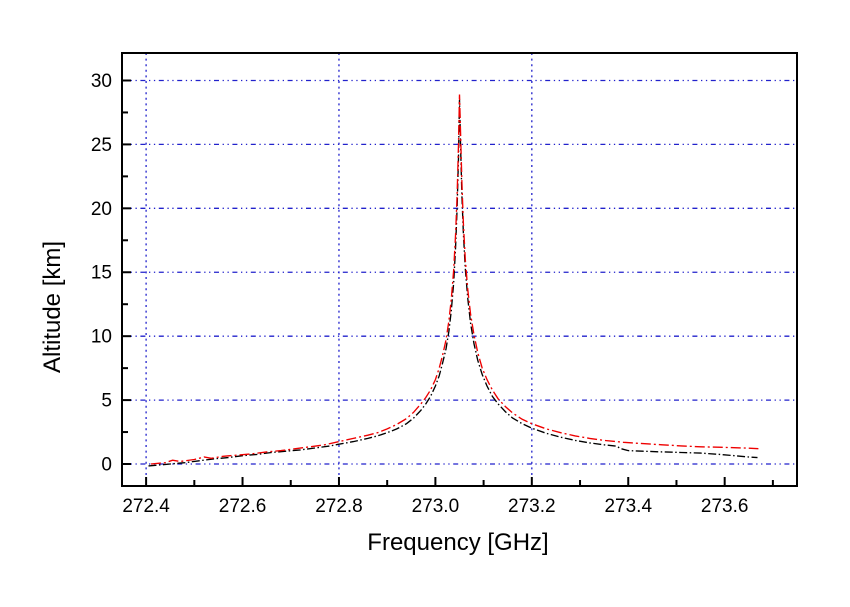  Describe the element at coordinates (457, 542) in the screenshot. I see `x-axis-title: Frequency [GHz]` at that location.